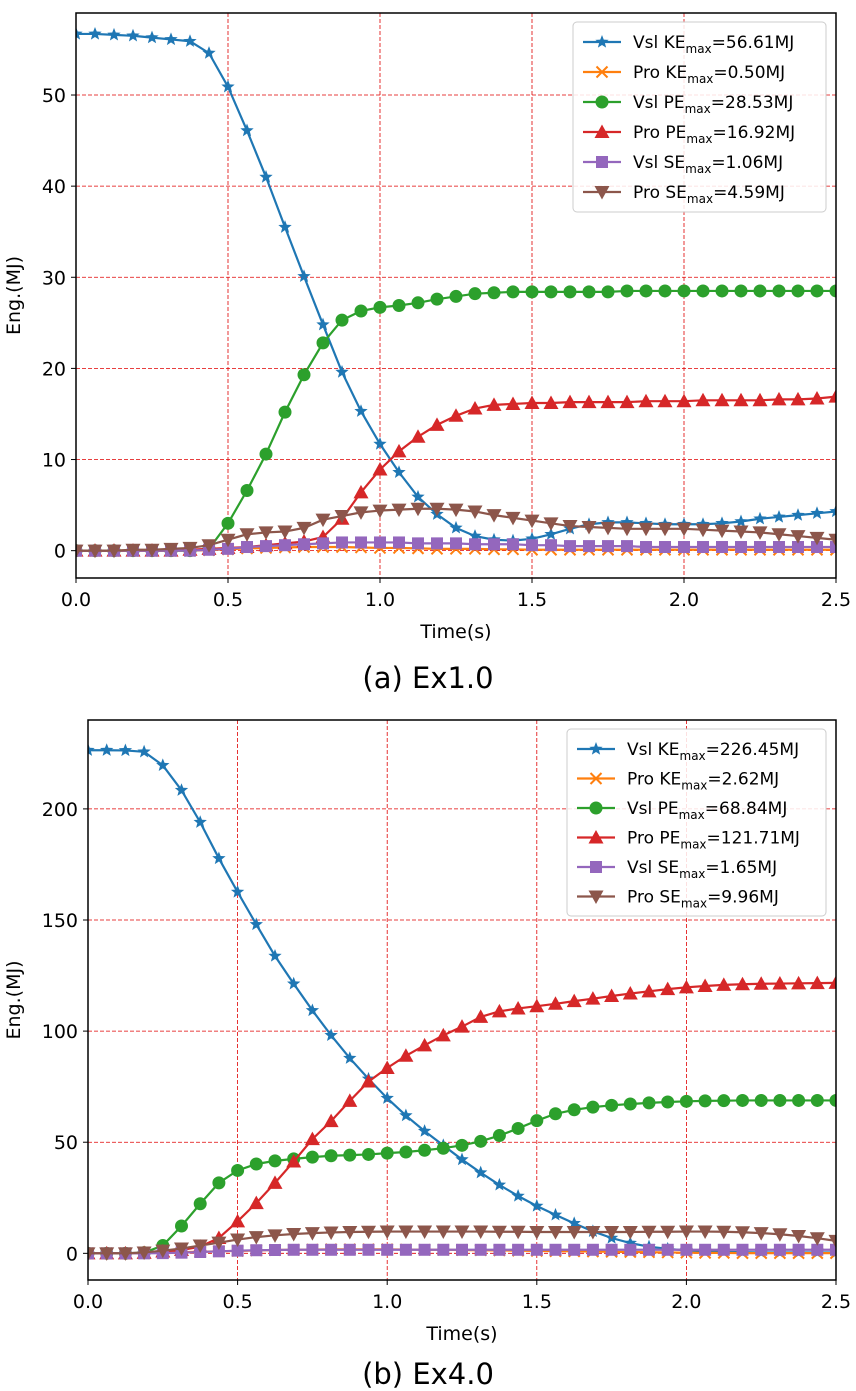 This screenshot has width=856, height=1391. Describe the element at coordinates (455, 632) in the screenshot. I see `x-axis-label: Time(s)` at that location.